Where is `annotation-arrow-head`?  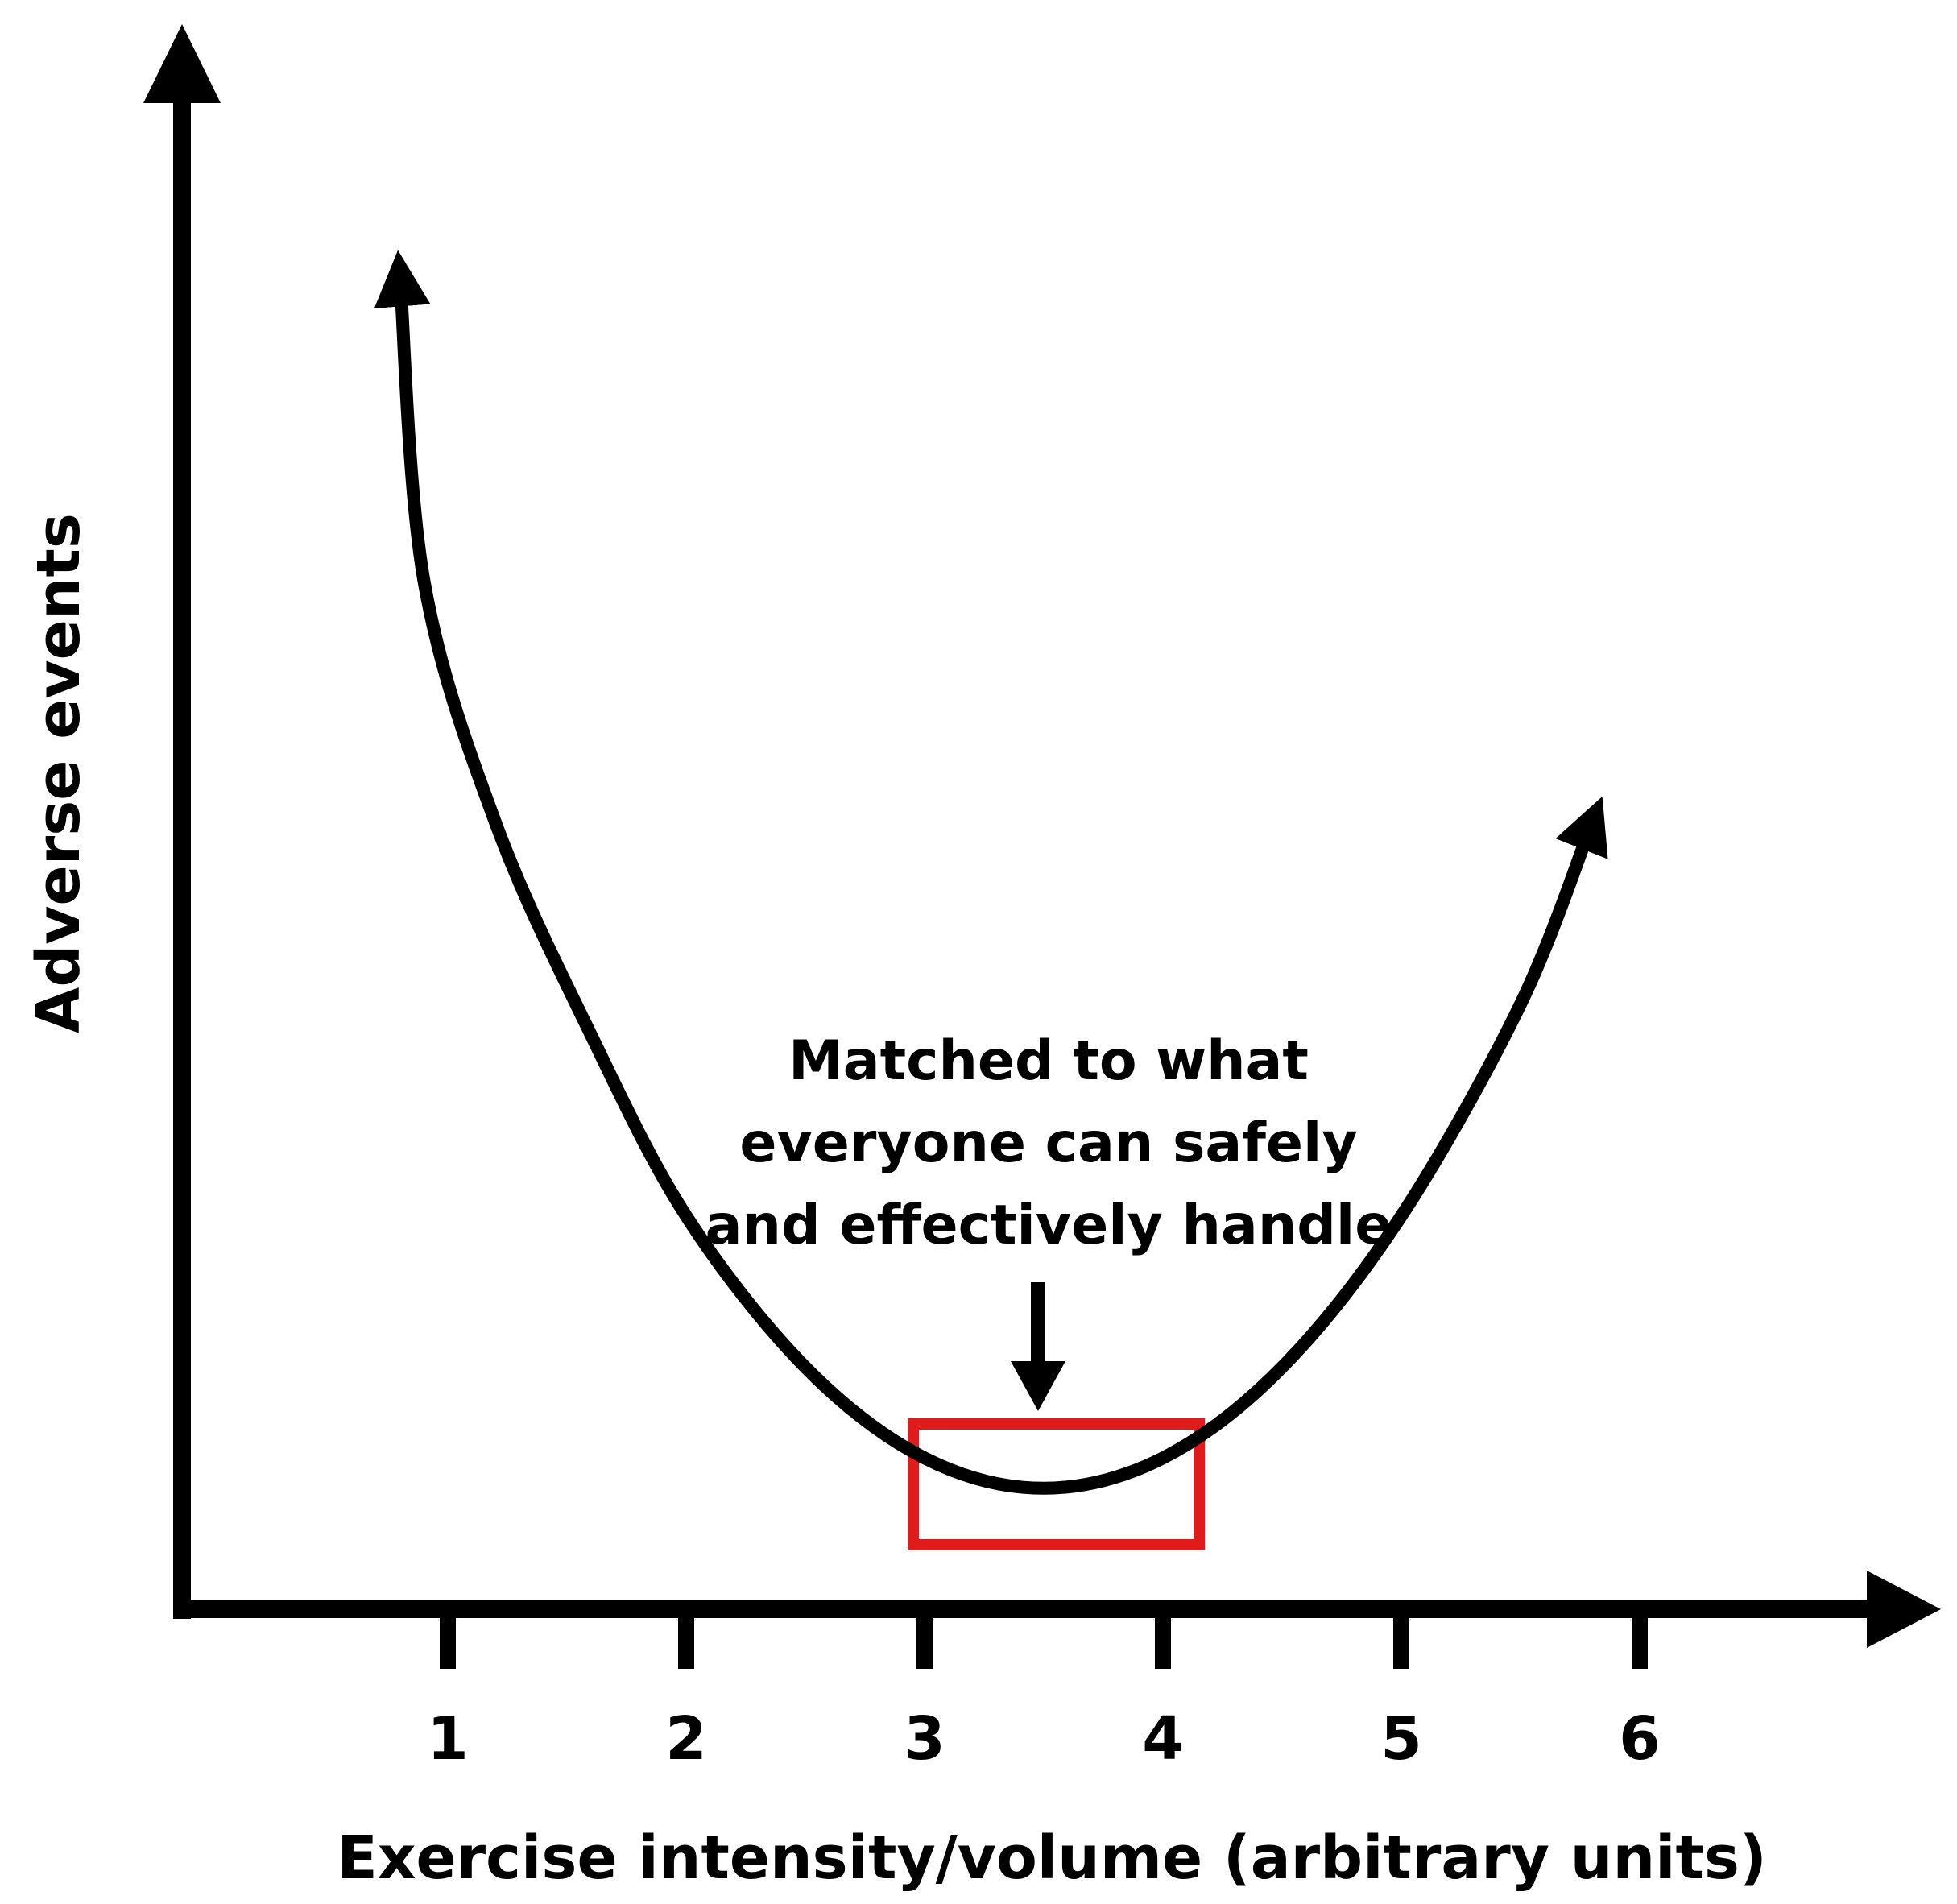 annotation-arrow-head is located at coordinates (1038, 1386).